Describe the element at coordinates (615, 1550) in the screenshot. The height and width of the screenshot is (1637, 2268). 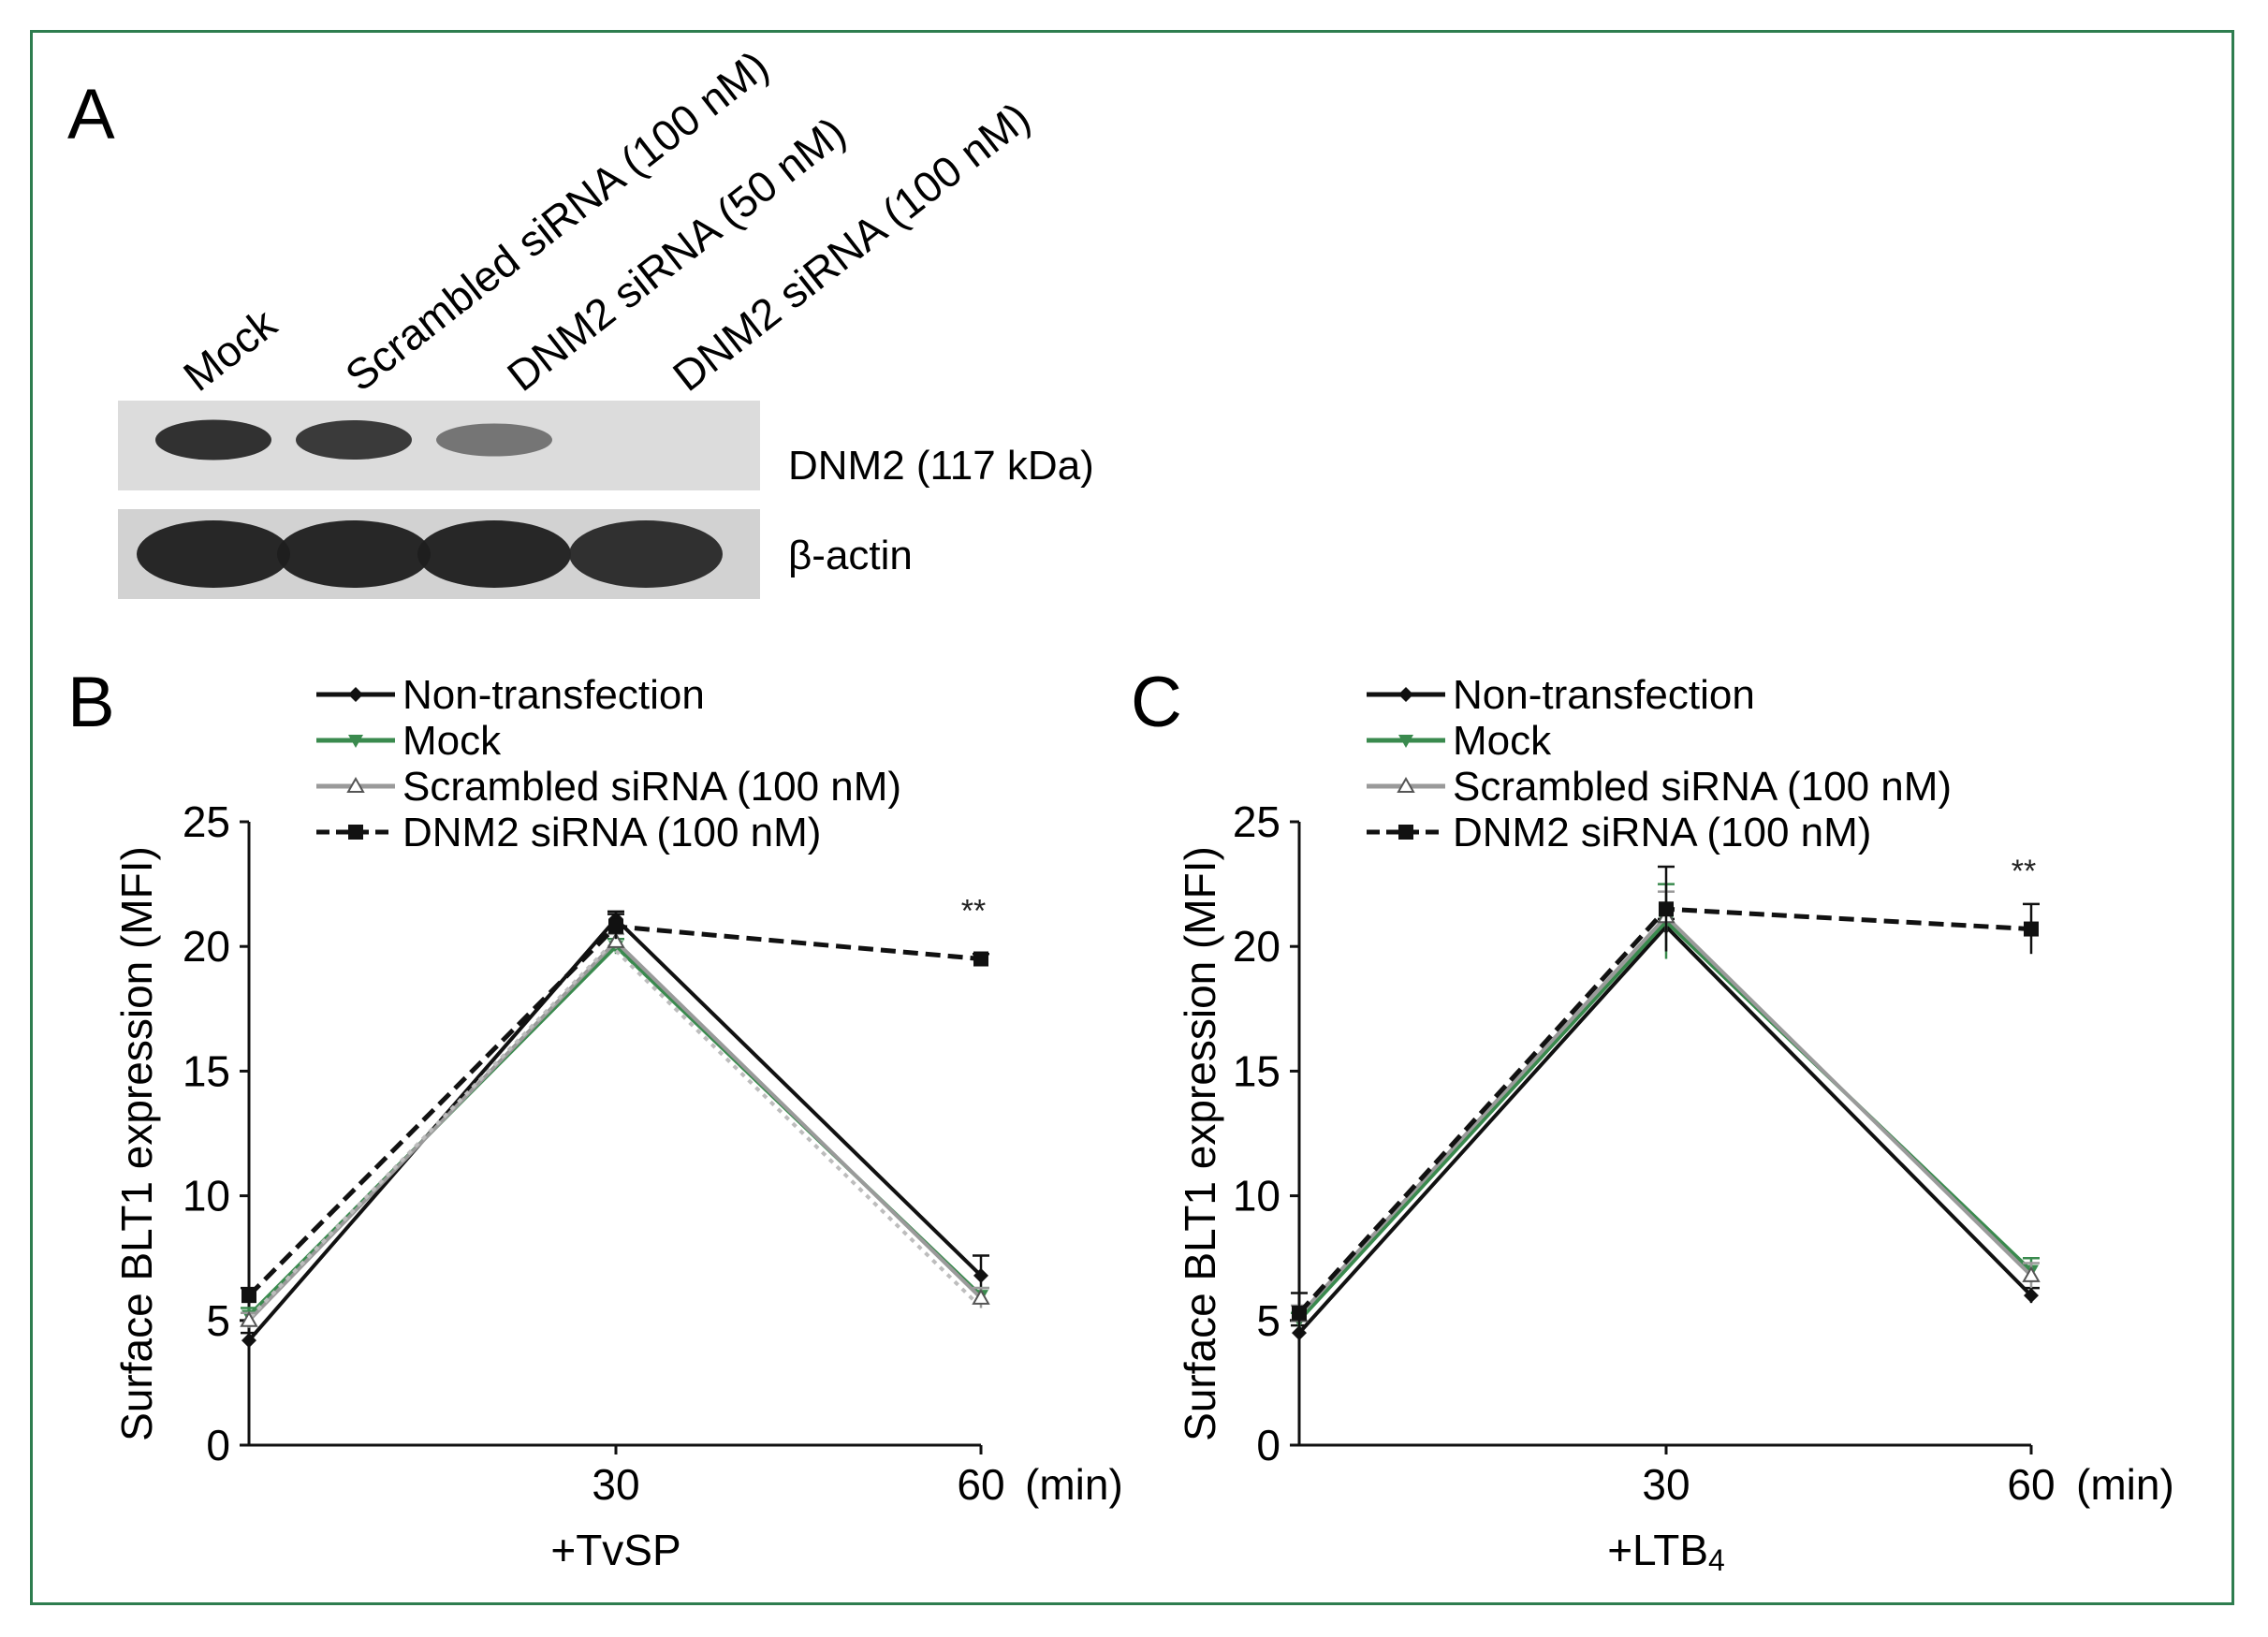
I see `x-axis-title-b: +TvSP` at that location.